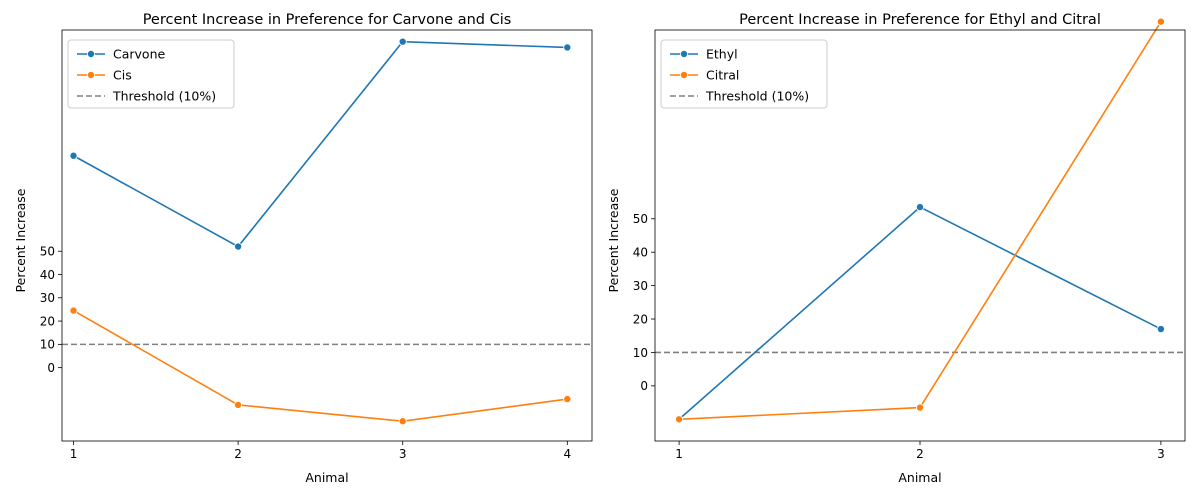 The height and width of the screenshot is (504, 1200). I want to click on legend: Ethyl Citral Threshold (10%), so click(744, 74).